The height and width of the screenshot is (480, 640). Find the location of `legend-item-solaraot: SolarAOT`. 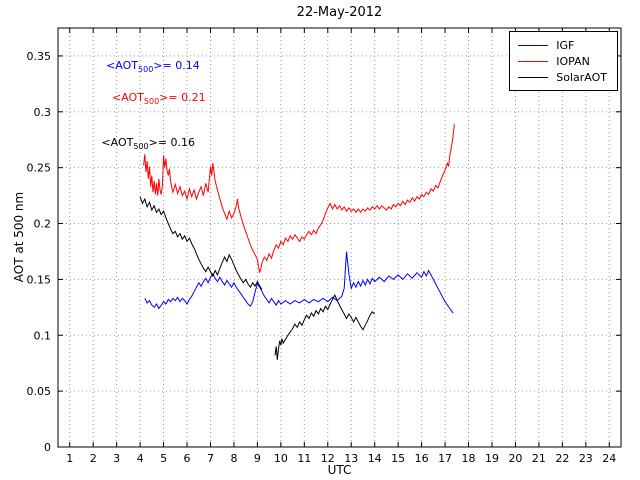

legend-item-solaraot: SolarAOT is located at coordinates (562, 77).